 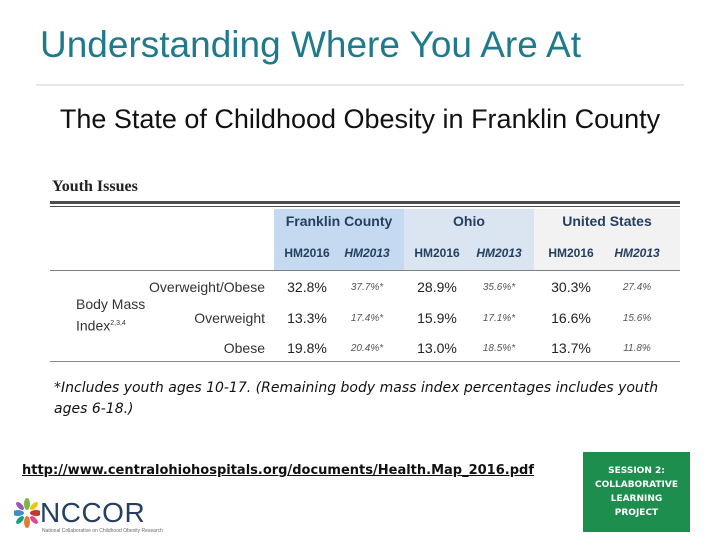 What do you see at coordinates (365, 270) in the screenshot?
I see `header-divider` at bounding box center [365, 270].